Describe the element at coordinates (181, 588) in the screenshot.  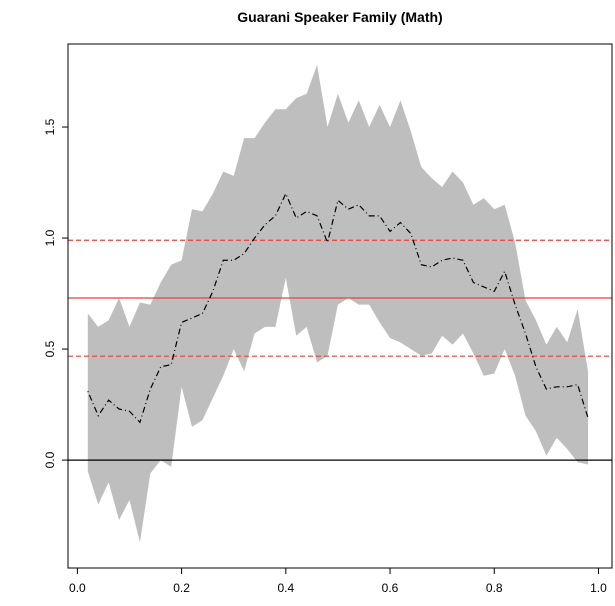
I see `x-tick-label: 0.2` at that location.